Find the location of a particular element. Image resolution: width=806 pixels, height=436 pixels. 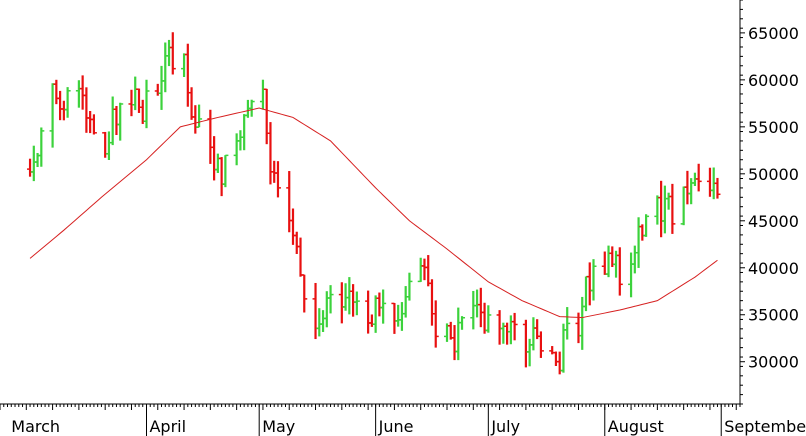

y-tick-label: 30000 is located at coordinates (773, 362).